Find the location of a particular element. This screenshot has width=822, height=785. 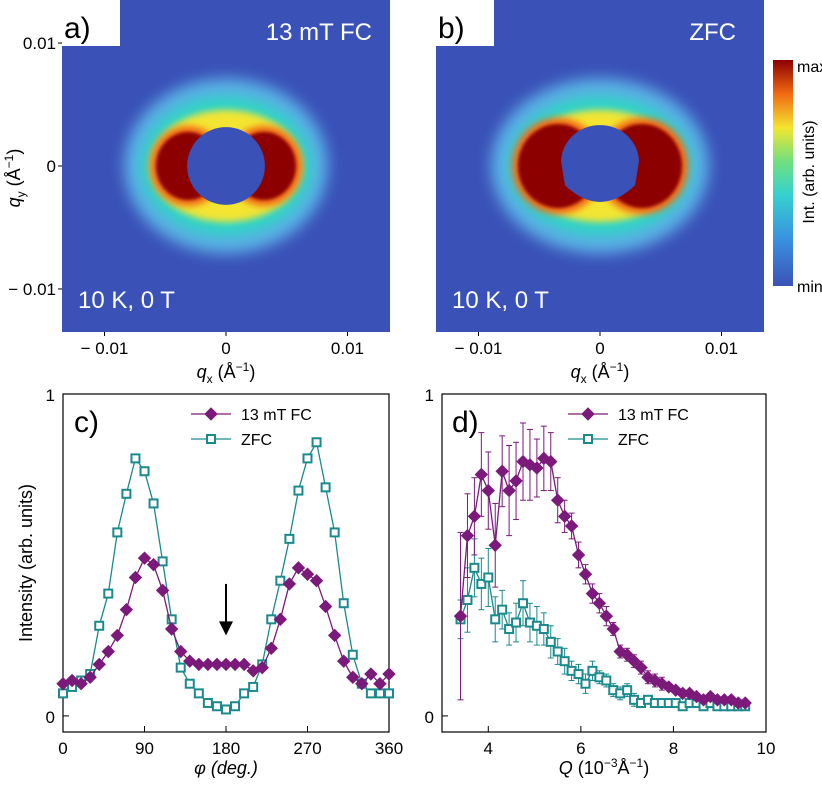

map-condition-b: 10 K, 0 T is located at coordinates (500, 300).